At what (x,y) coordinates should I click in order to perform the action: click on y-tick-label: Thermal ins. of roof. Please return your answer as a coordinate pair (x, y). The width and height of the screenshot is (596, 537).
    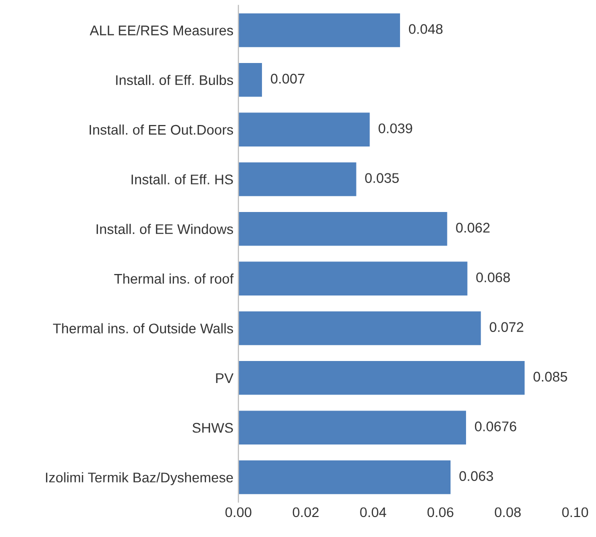
    Looking at the image, I should click on (174, 279).